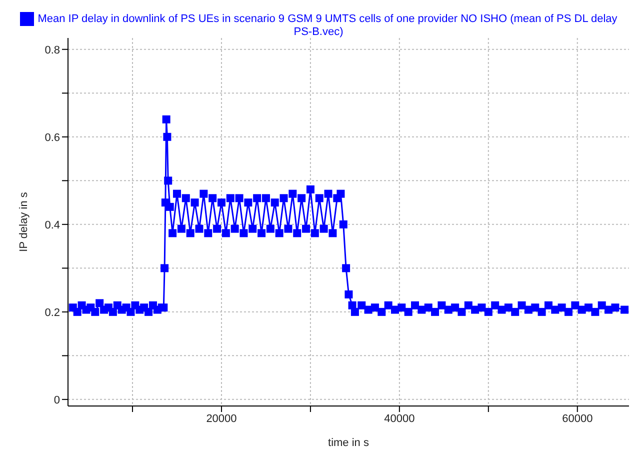  I want to click on x-tick-label: 40000, so click(399, 418).